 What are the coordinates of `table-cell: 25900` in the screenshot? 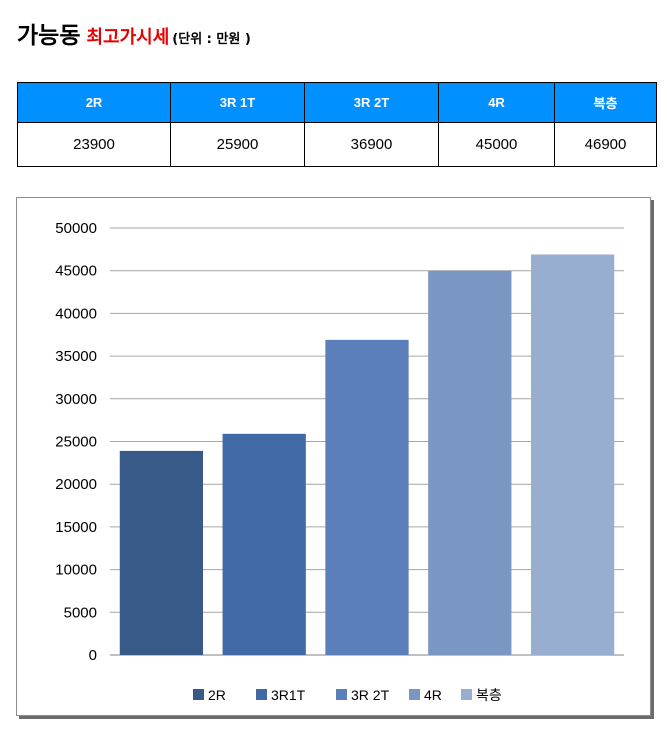 It's located at (237, 144).